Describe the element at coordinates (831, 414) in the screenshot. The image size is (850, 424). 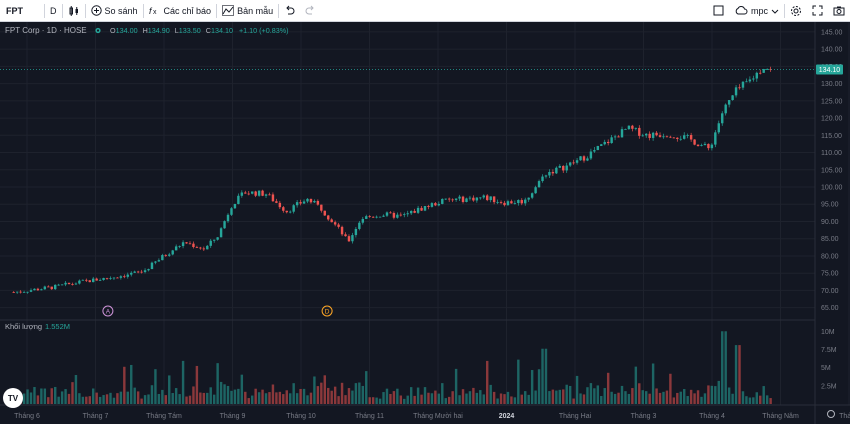
I see `time-settings-button` at that location.